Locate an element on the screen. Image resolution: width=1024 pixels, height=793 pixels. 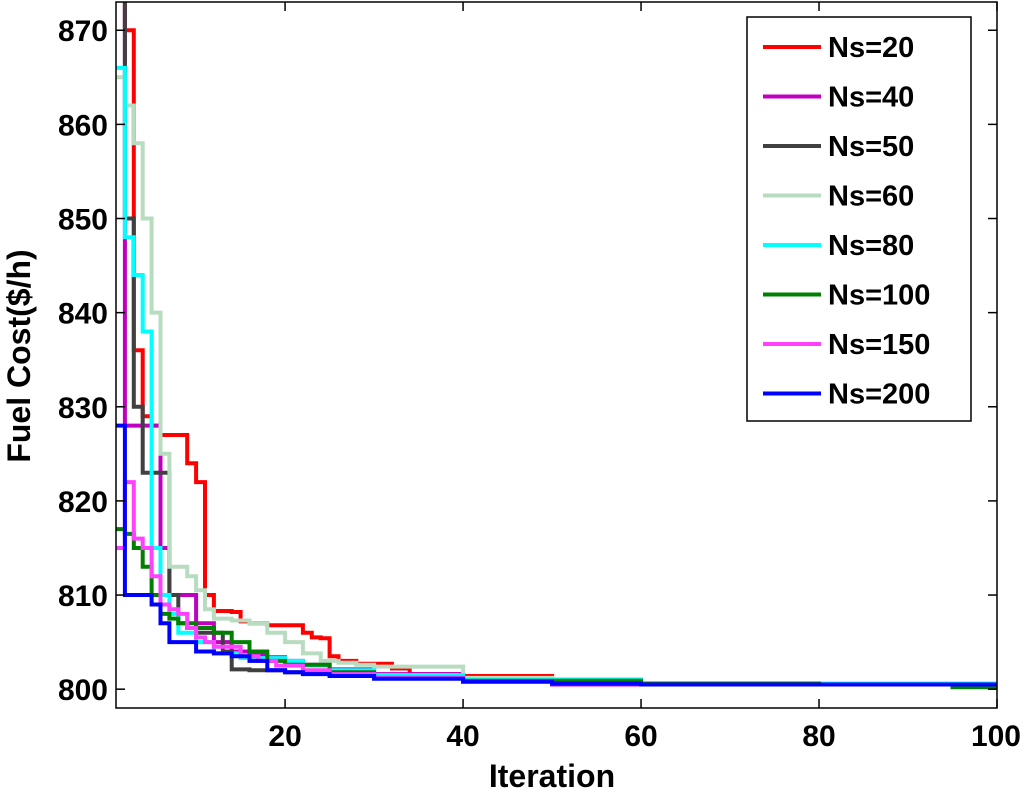
legend-label: Ns=80 is located at coordinates (871, 246).